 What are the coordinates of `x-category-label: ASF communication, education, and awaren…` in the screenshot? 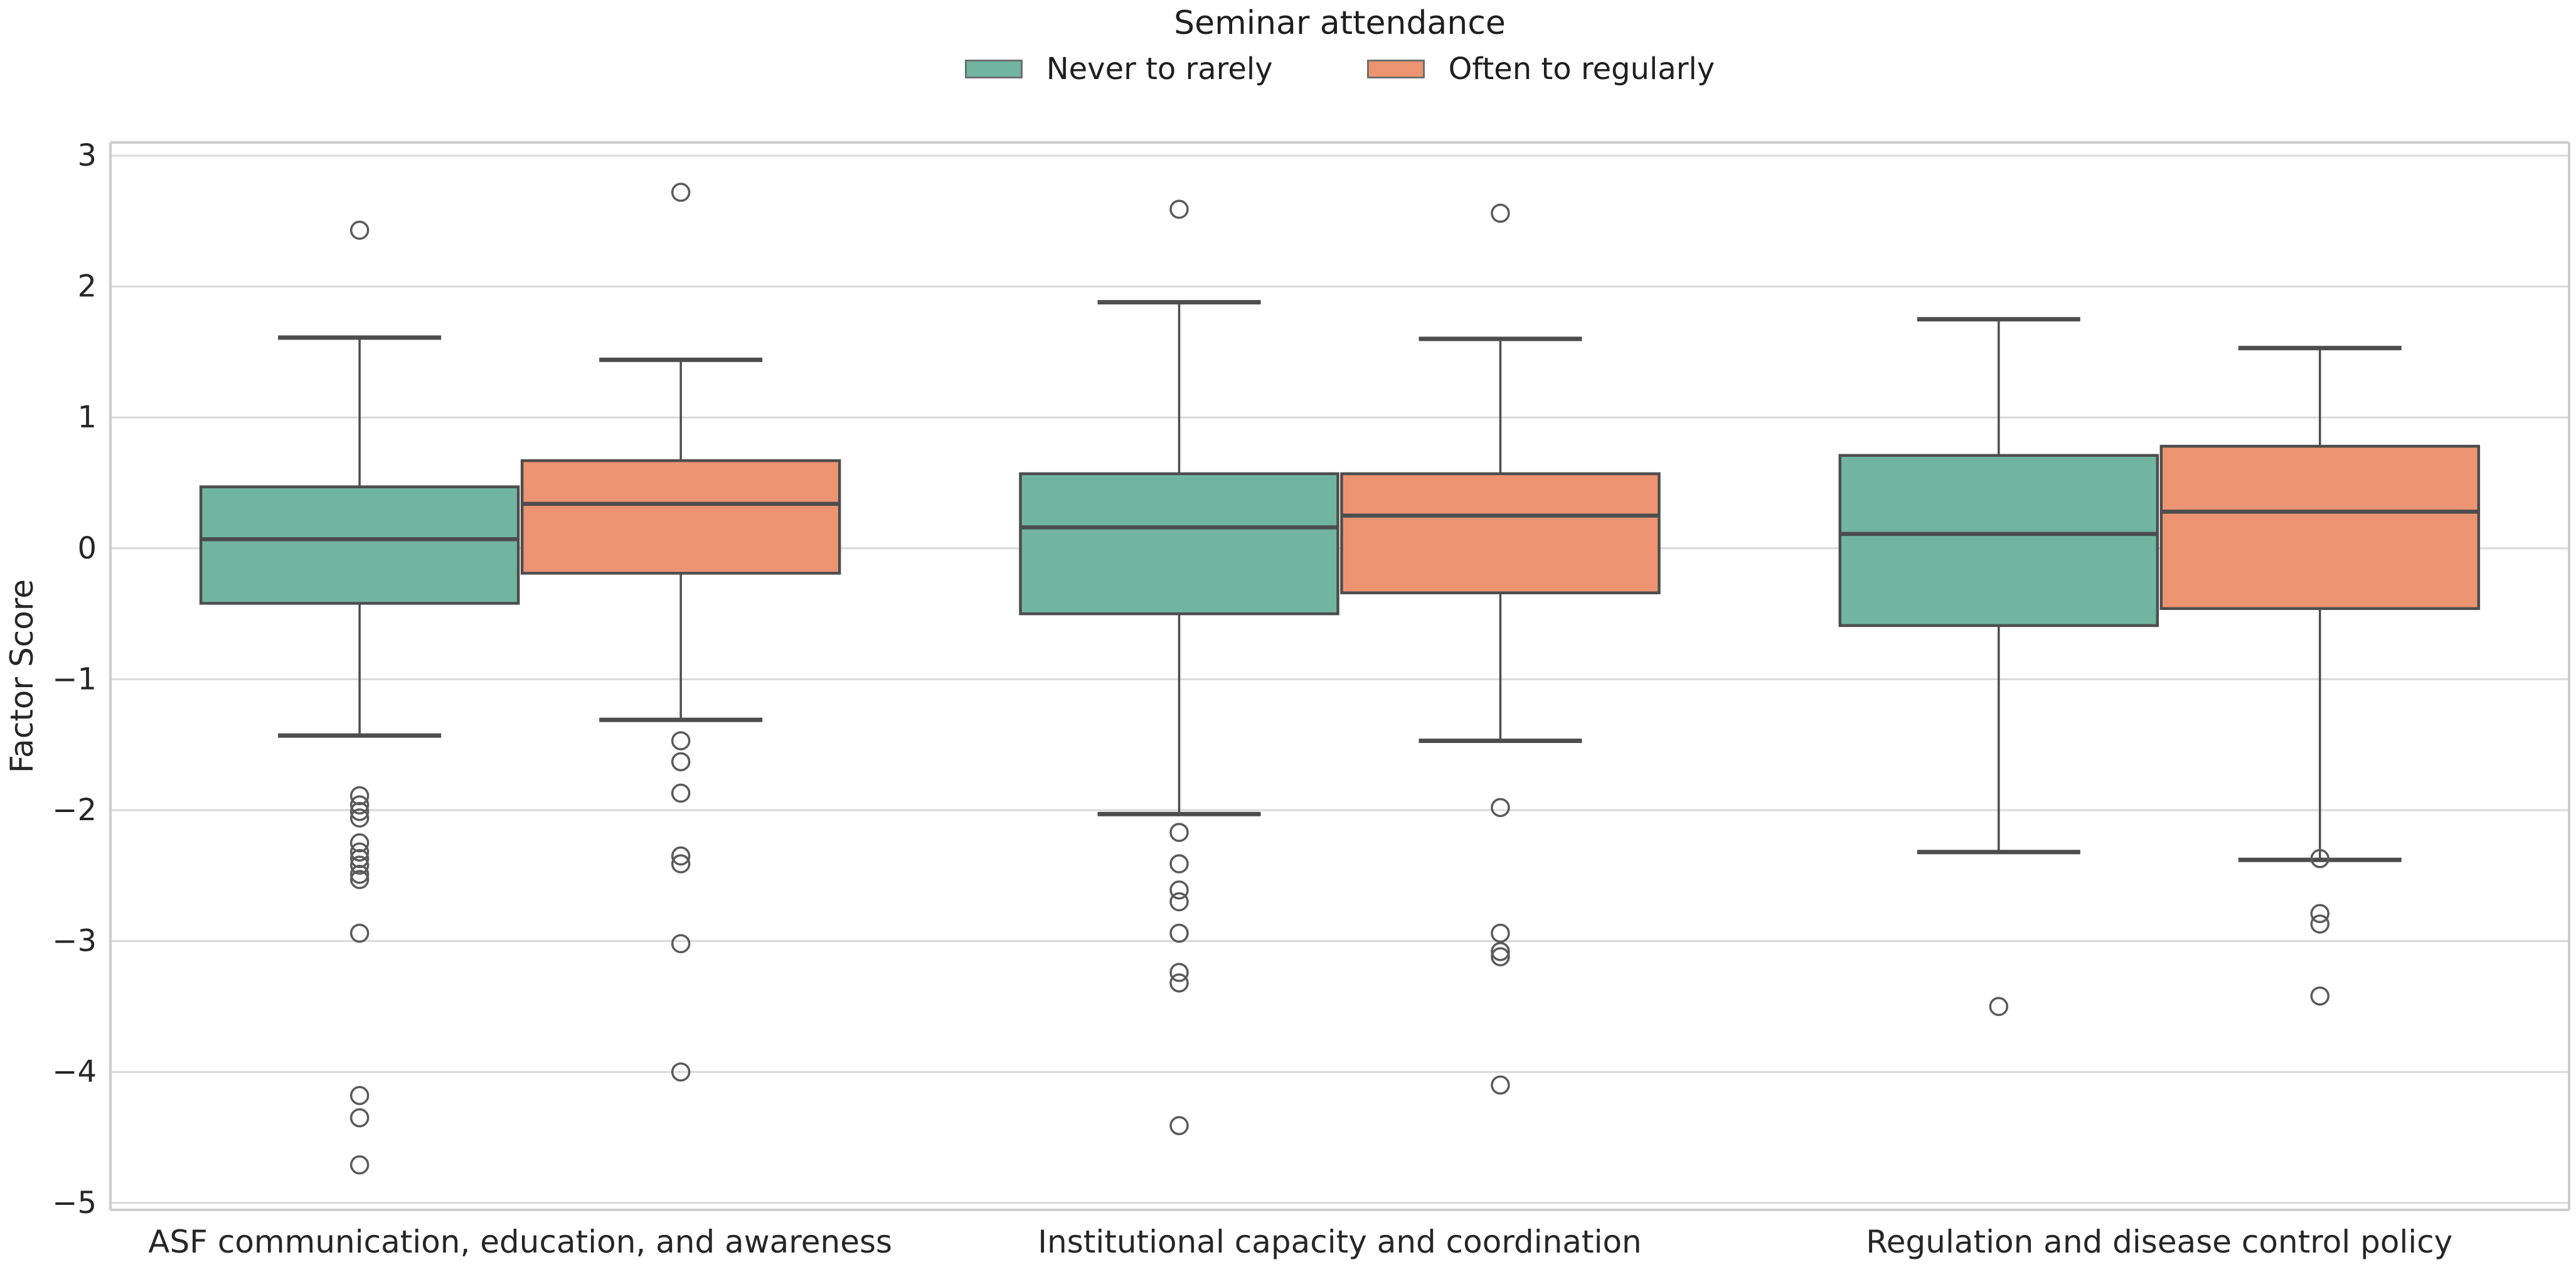 It's located at (520, 1242).